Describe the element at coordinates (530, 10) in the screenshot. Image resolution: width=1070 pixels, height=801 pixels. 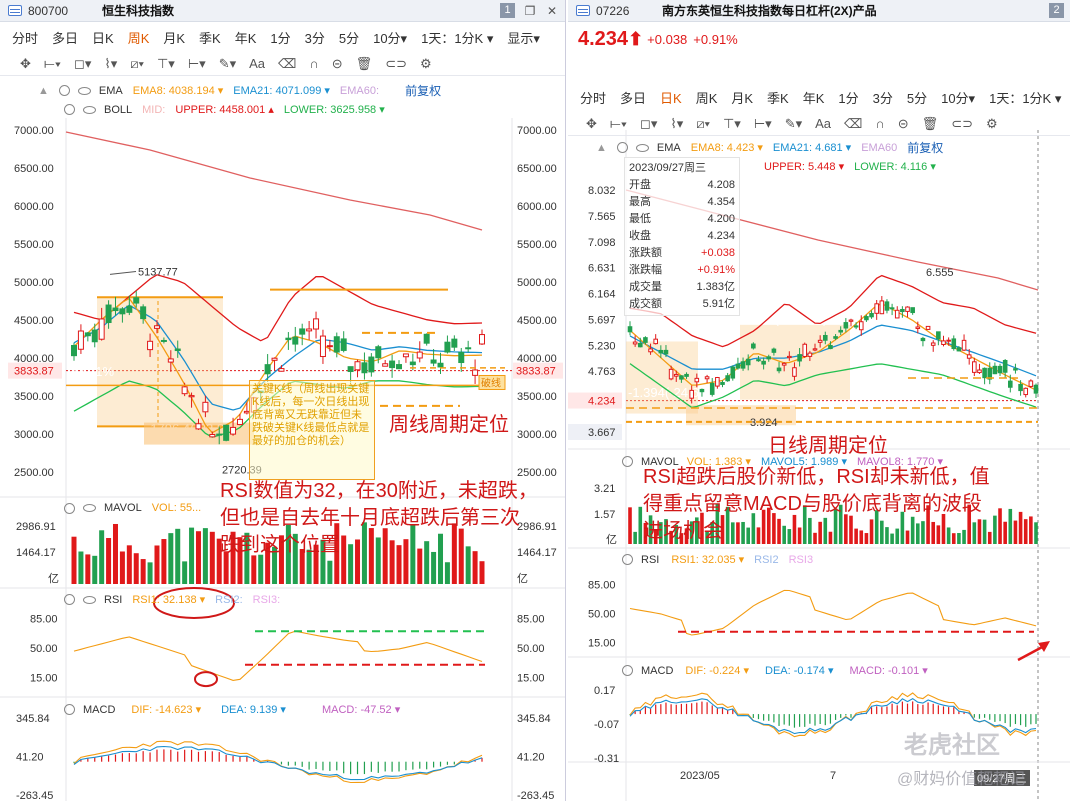
I see `restore-icon: ❐` at that location.